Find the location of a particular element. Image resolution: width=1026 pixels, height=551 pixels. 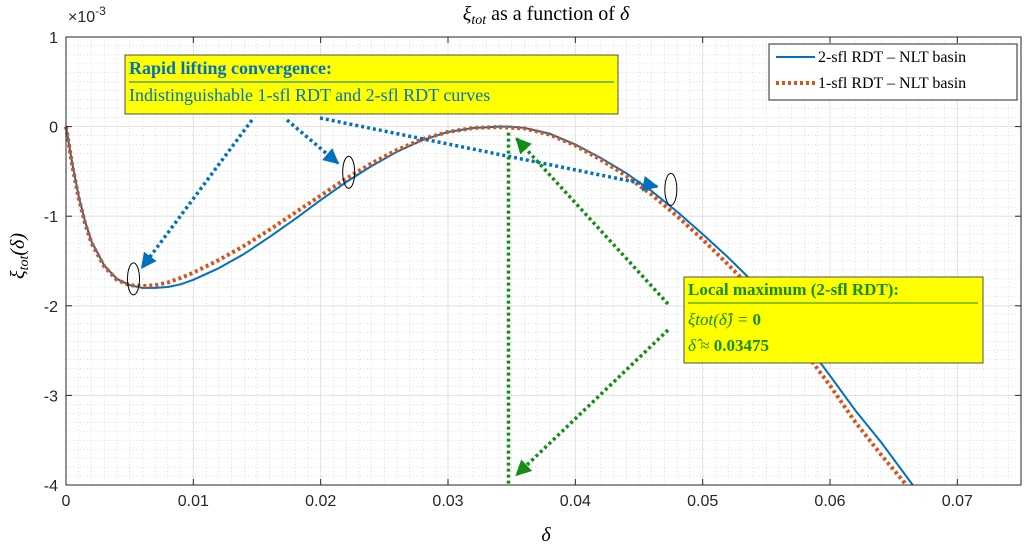

x-tick-label: 0.05 is located at coordinates (702, 501).